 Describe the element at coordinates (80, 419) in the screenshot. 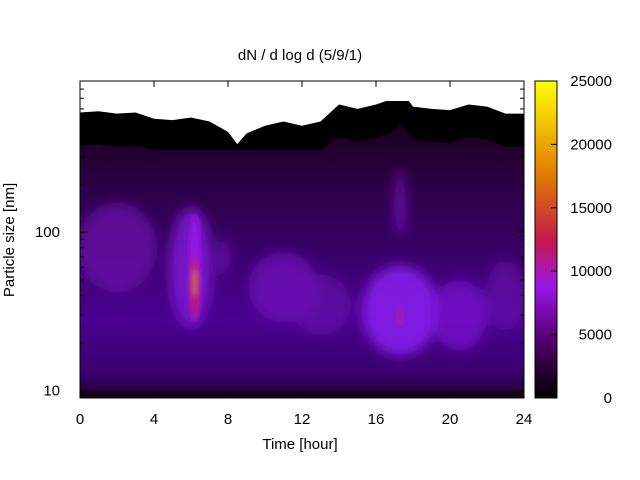

I see `x-tick-label: 0` at that location.